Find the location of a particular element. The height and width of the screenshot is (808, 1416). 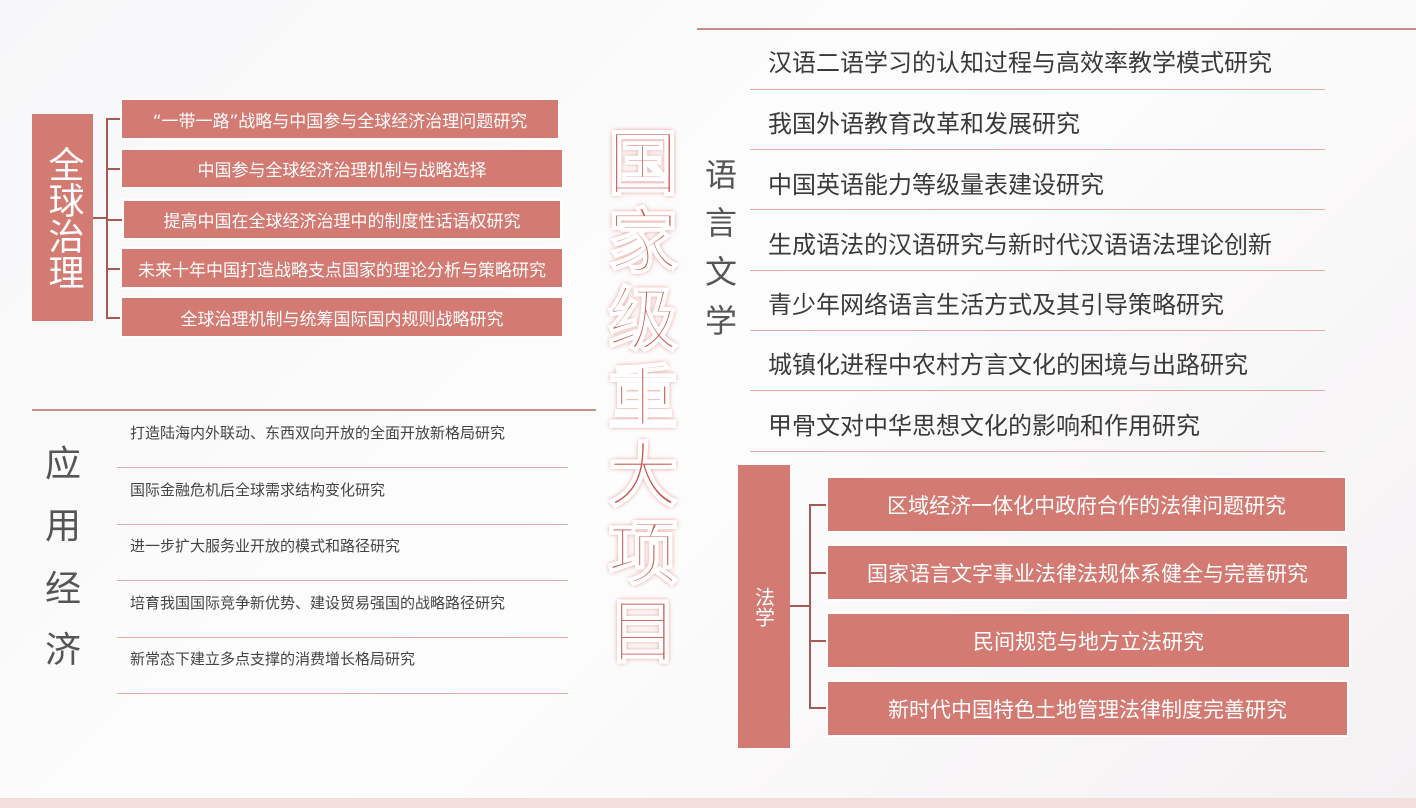

title-char: 重 is located at coordinates (643, 398).